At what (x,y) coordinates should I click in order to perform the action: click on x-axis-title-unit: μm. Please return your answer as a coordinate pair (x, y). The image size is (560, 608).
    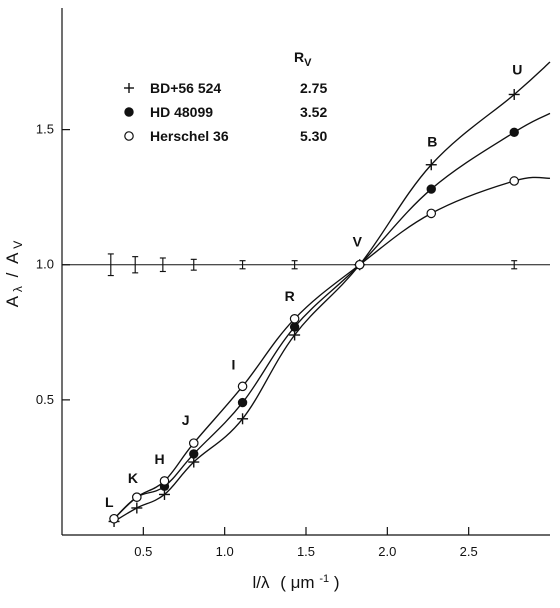
    Looking at the image, I should click on (303, 582).